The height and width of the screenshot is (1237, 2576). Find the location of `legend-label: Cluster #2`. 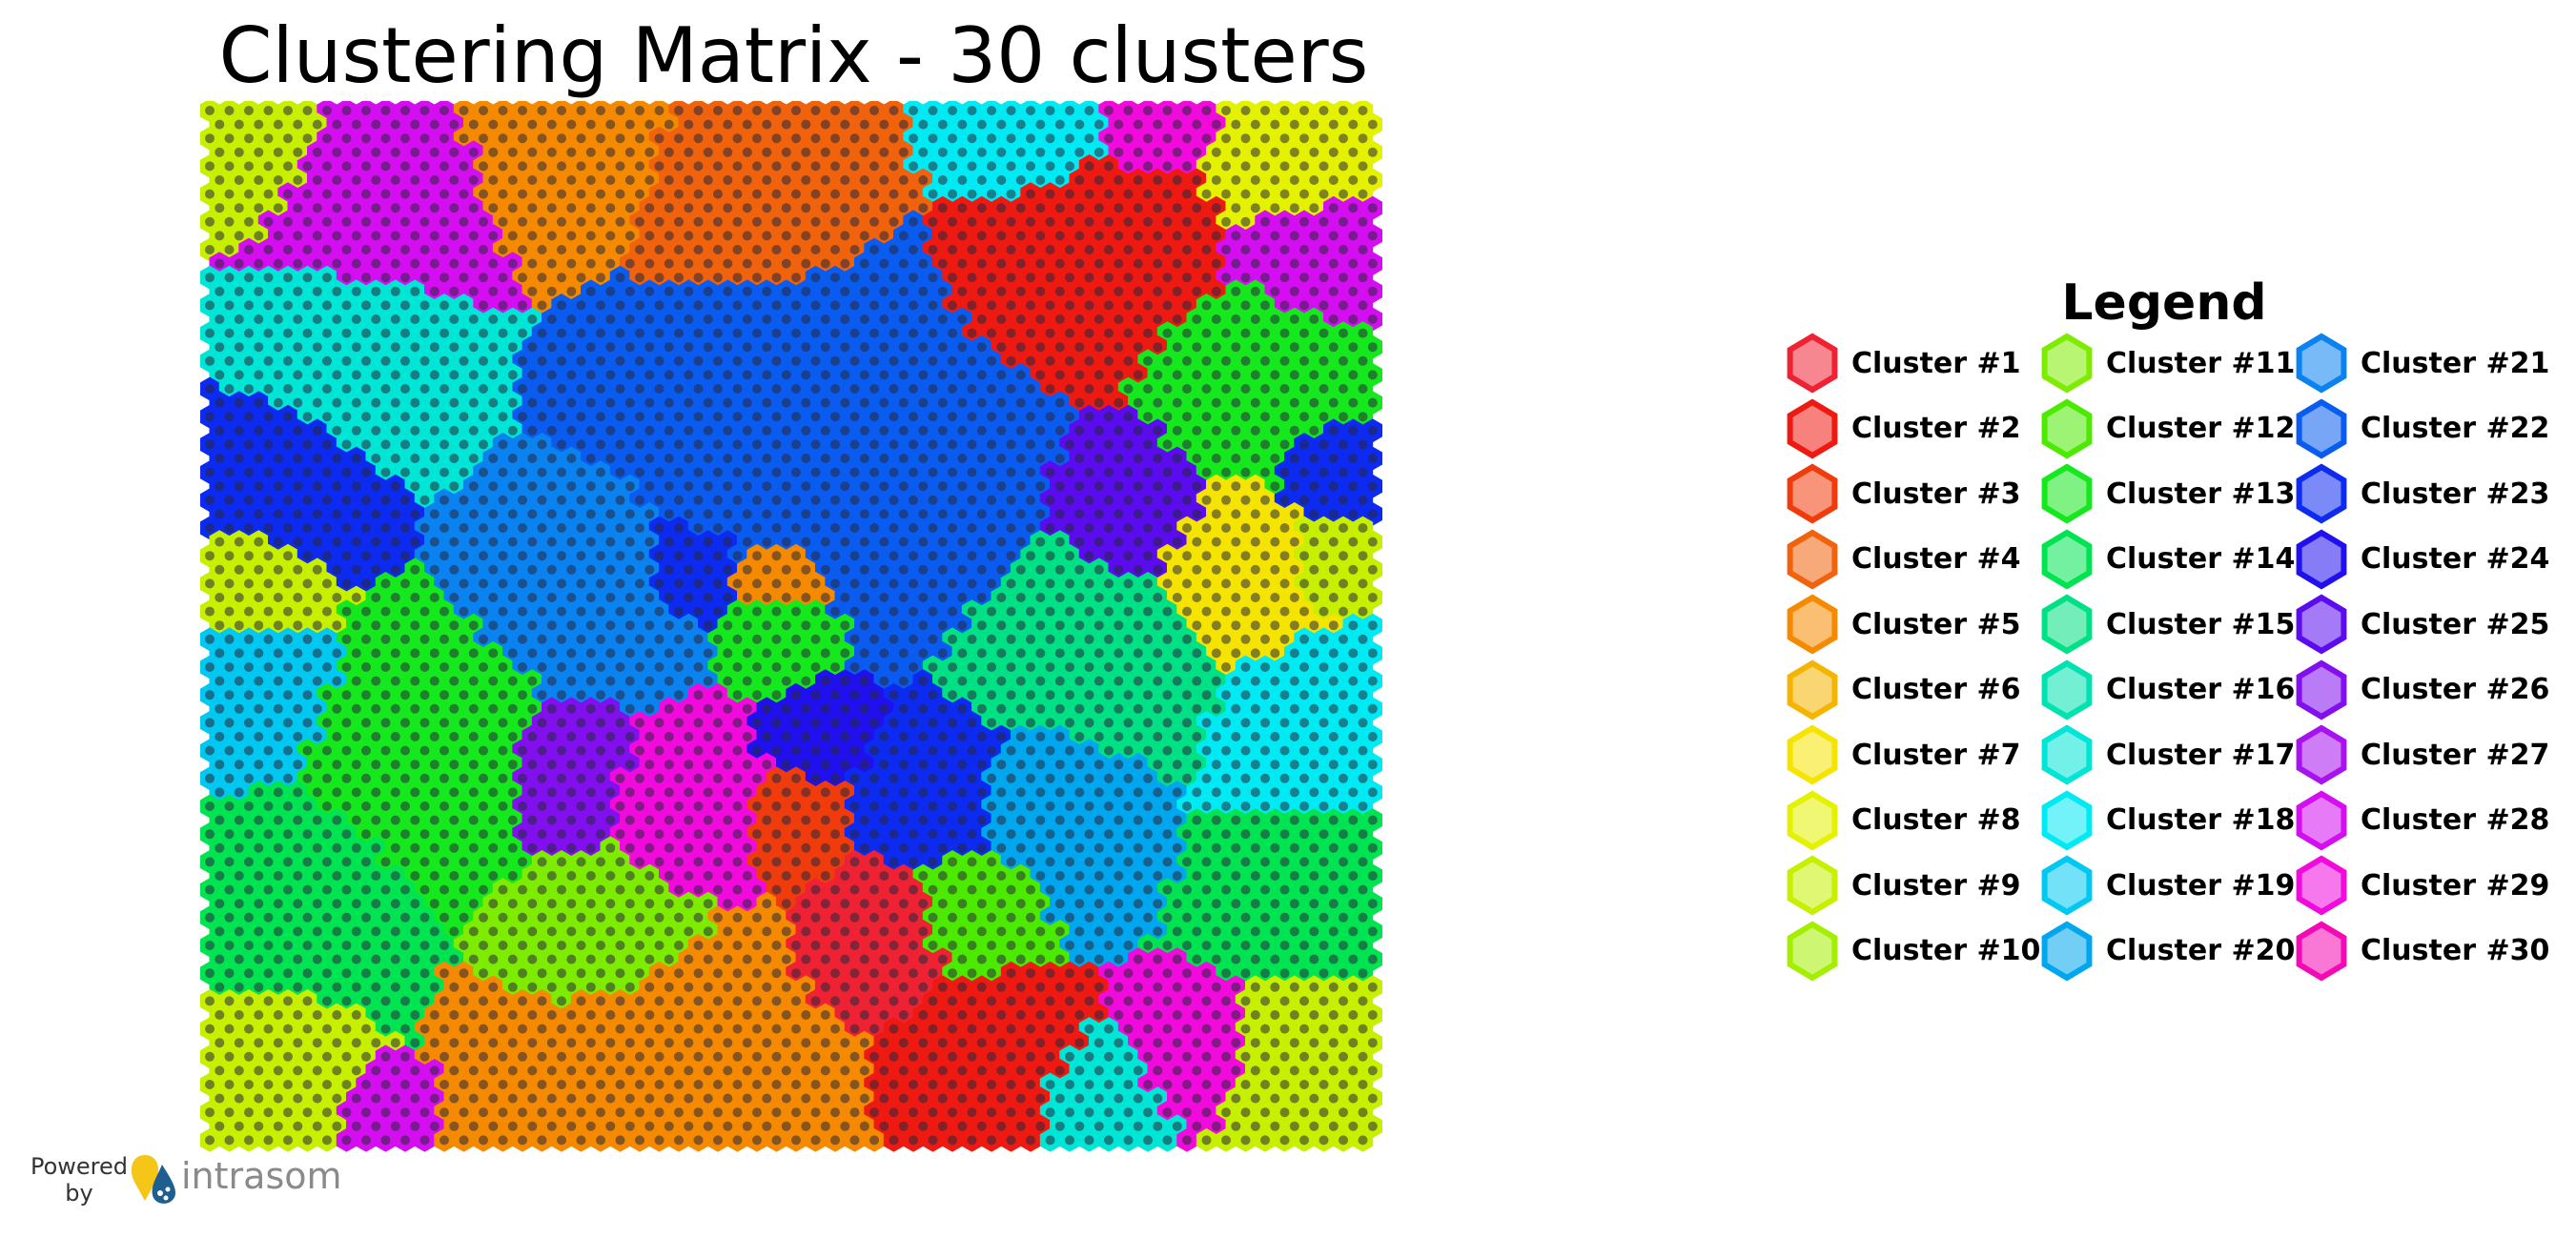

legend-label: Cluster #2 is located at coordinates (1936, 428).